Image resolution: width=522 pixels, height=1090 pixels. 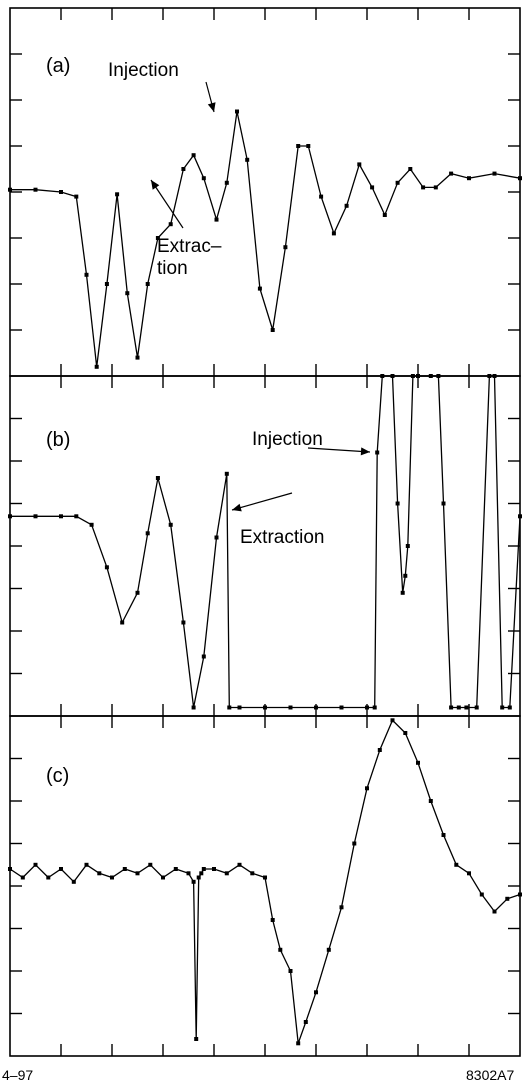 I want to click on figure-date: 4–97, so click(x=18, y=1075).